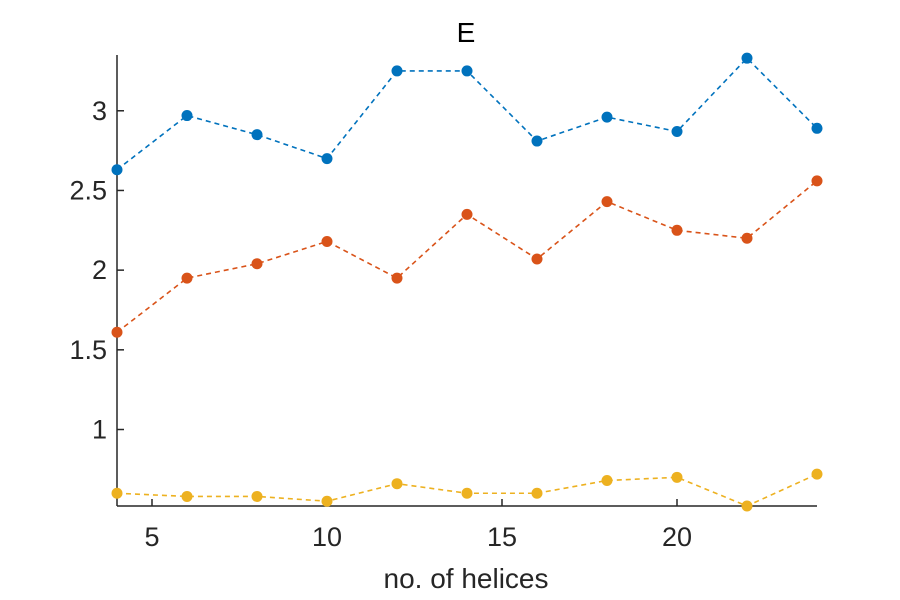 The height and width of the screenshot is (600, 900). I want to click on y-tick-label: 2.5, so click(88, 190).